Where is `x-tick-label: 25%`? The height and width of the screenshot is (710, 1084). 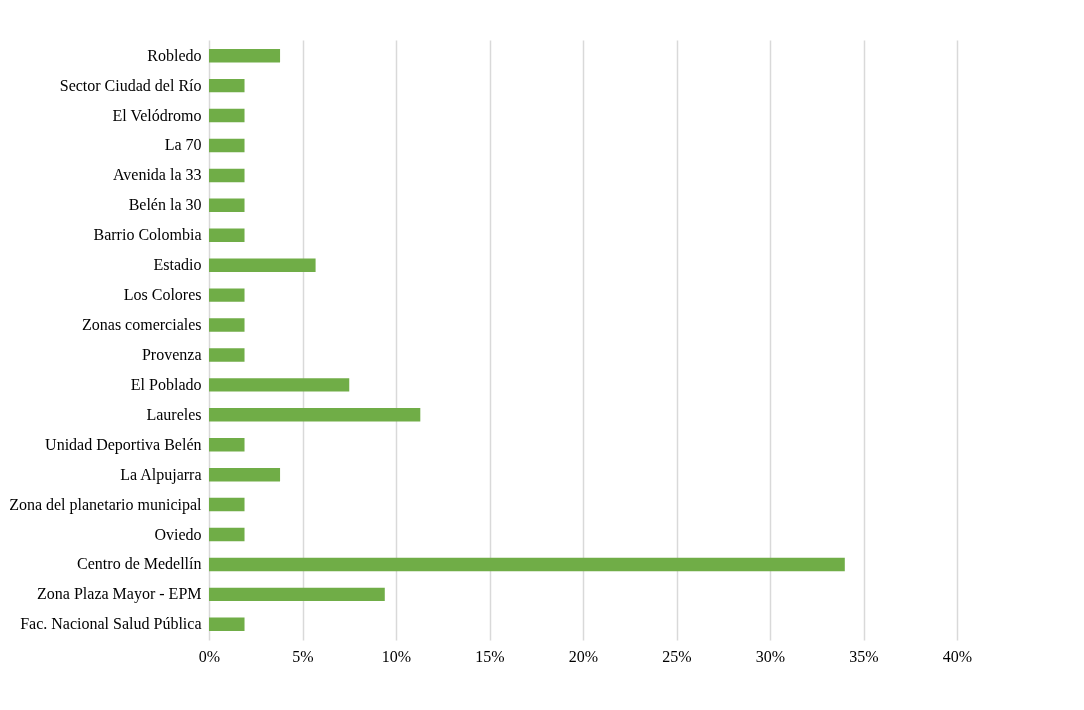 x-tick-label: 25% is located at coordinates (677, 656).